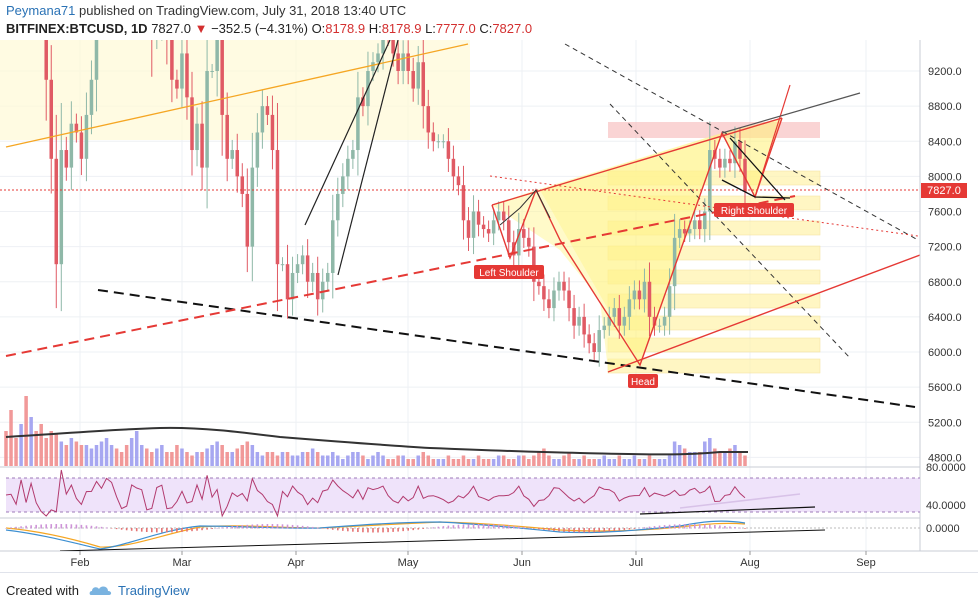 The image size is (978, 608). What do you see at coordinates (375, 28) in the screenshot?
I see `high-label: H:` at bounding box center [375, 28].